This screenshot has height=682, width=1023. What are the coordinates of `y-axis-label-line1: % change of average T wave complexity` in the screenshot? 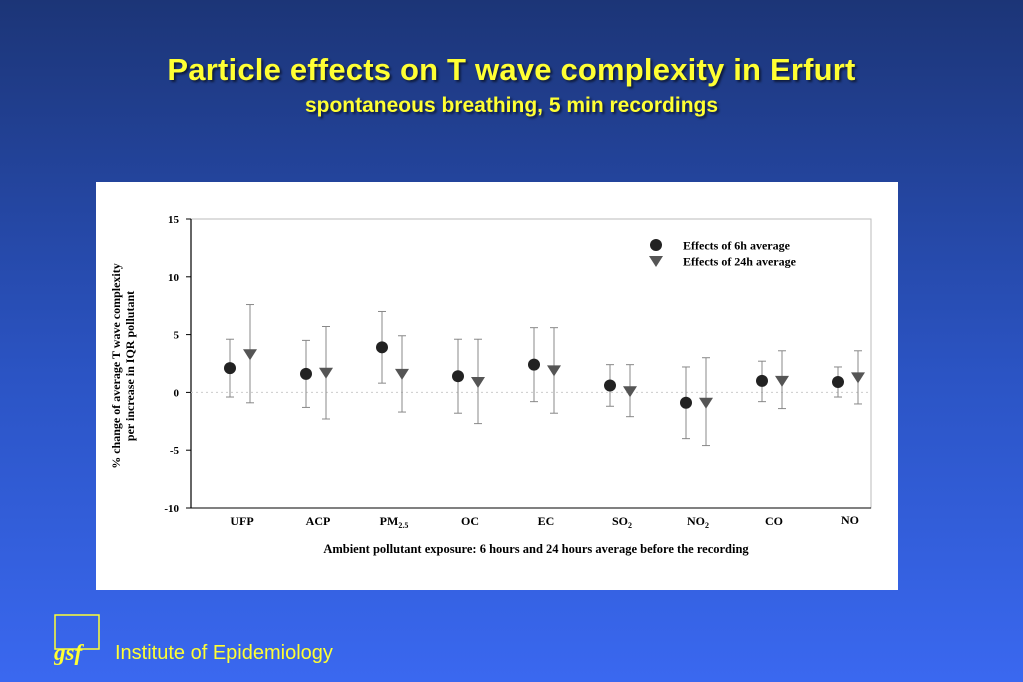 It's located at (116, 366).